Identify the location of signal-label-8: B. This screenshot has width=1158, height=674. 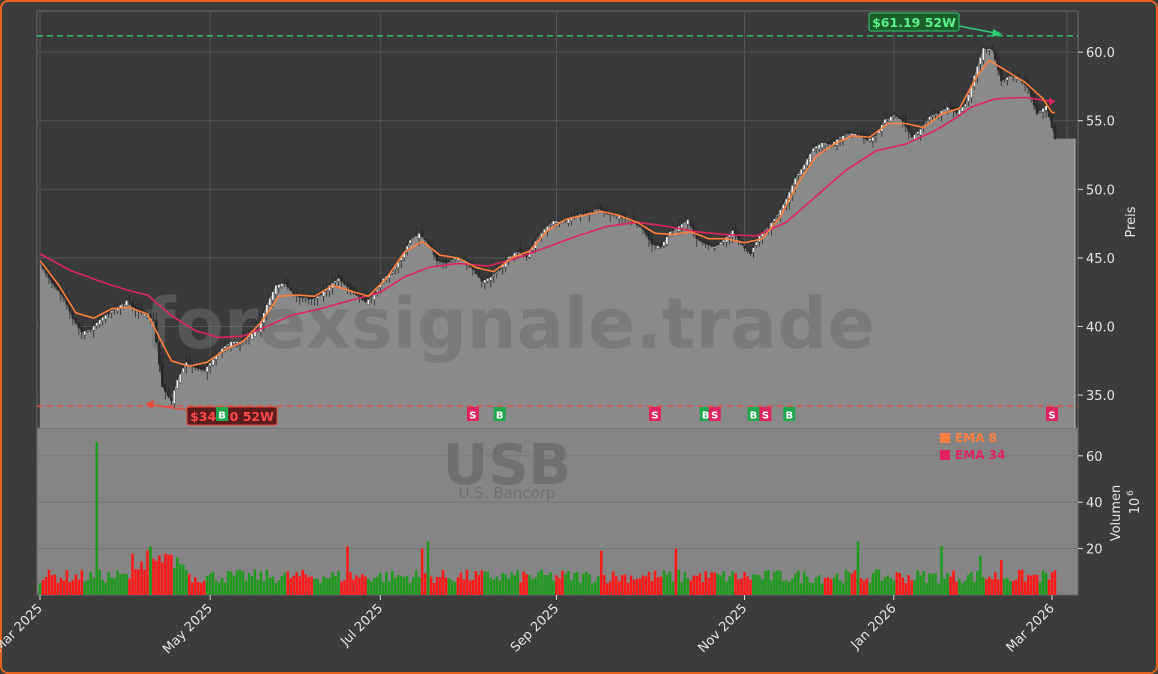
(789, 416).